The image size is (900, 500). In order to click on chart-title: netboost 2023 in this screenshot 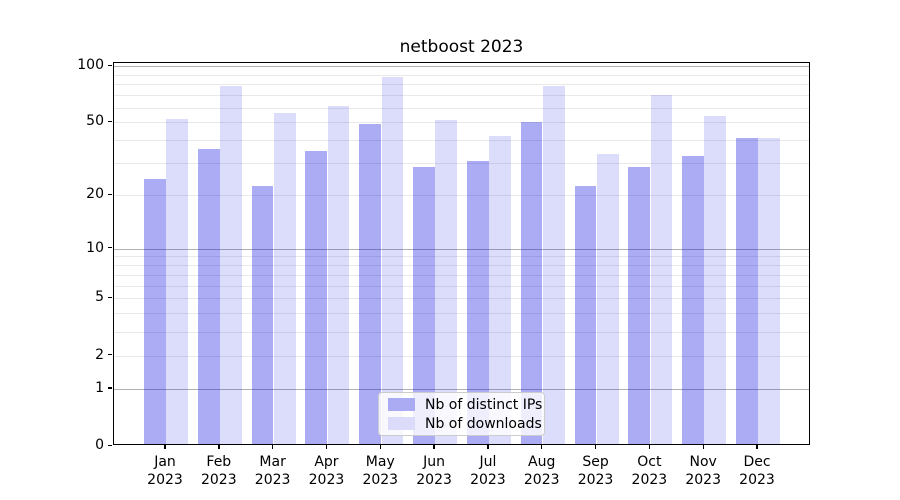, I will do `click(461, 47)`.